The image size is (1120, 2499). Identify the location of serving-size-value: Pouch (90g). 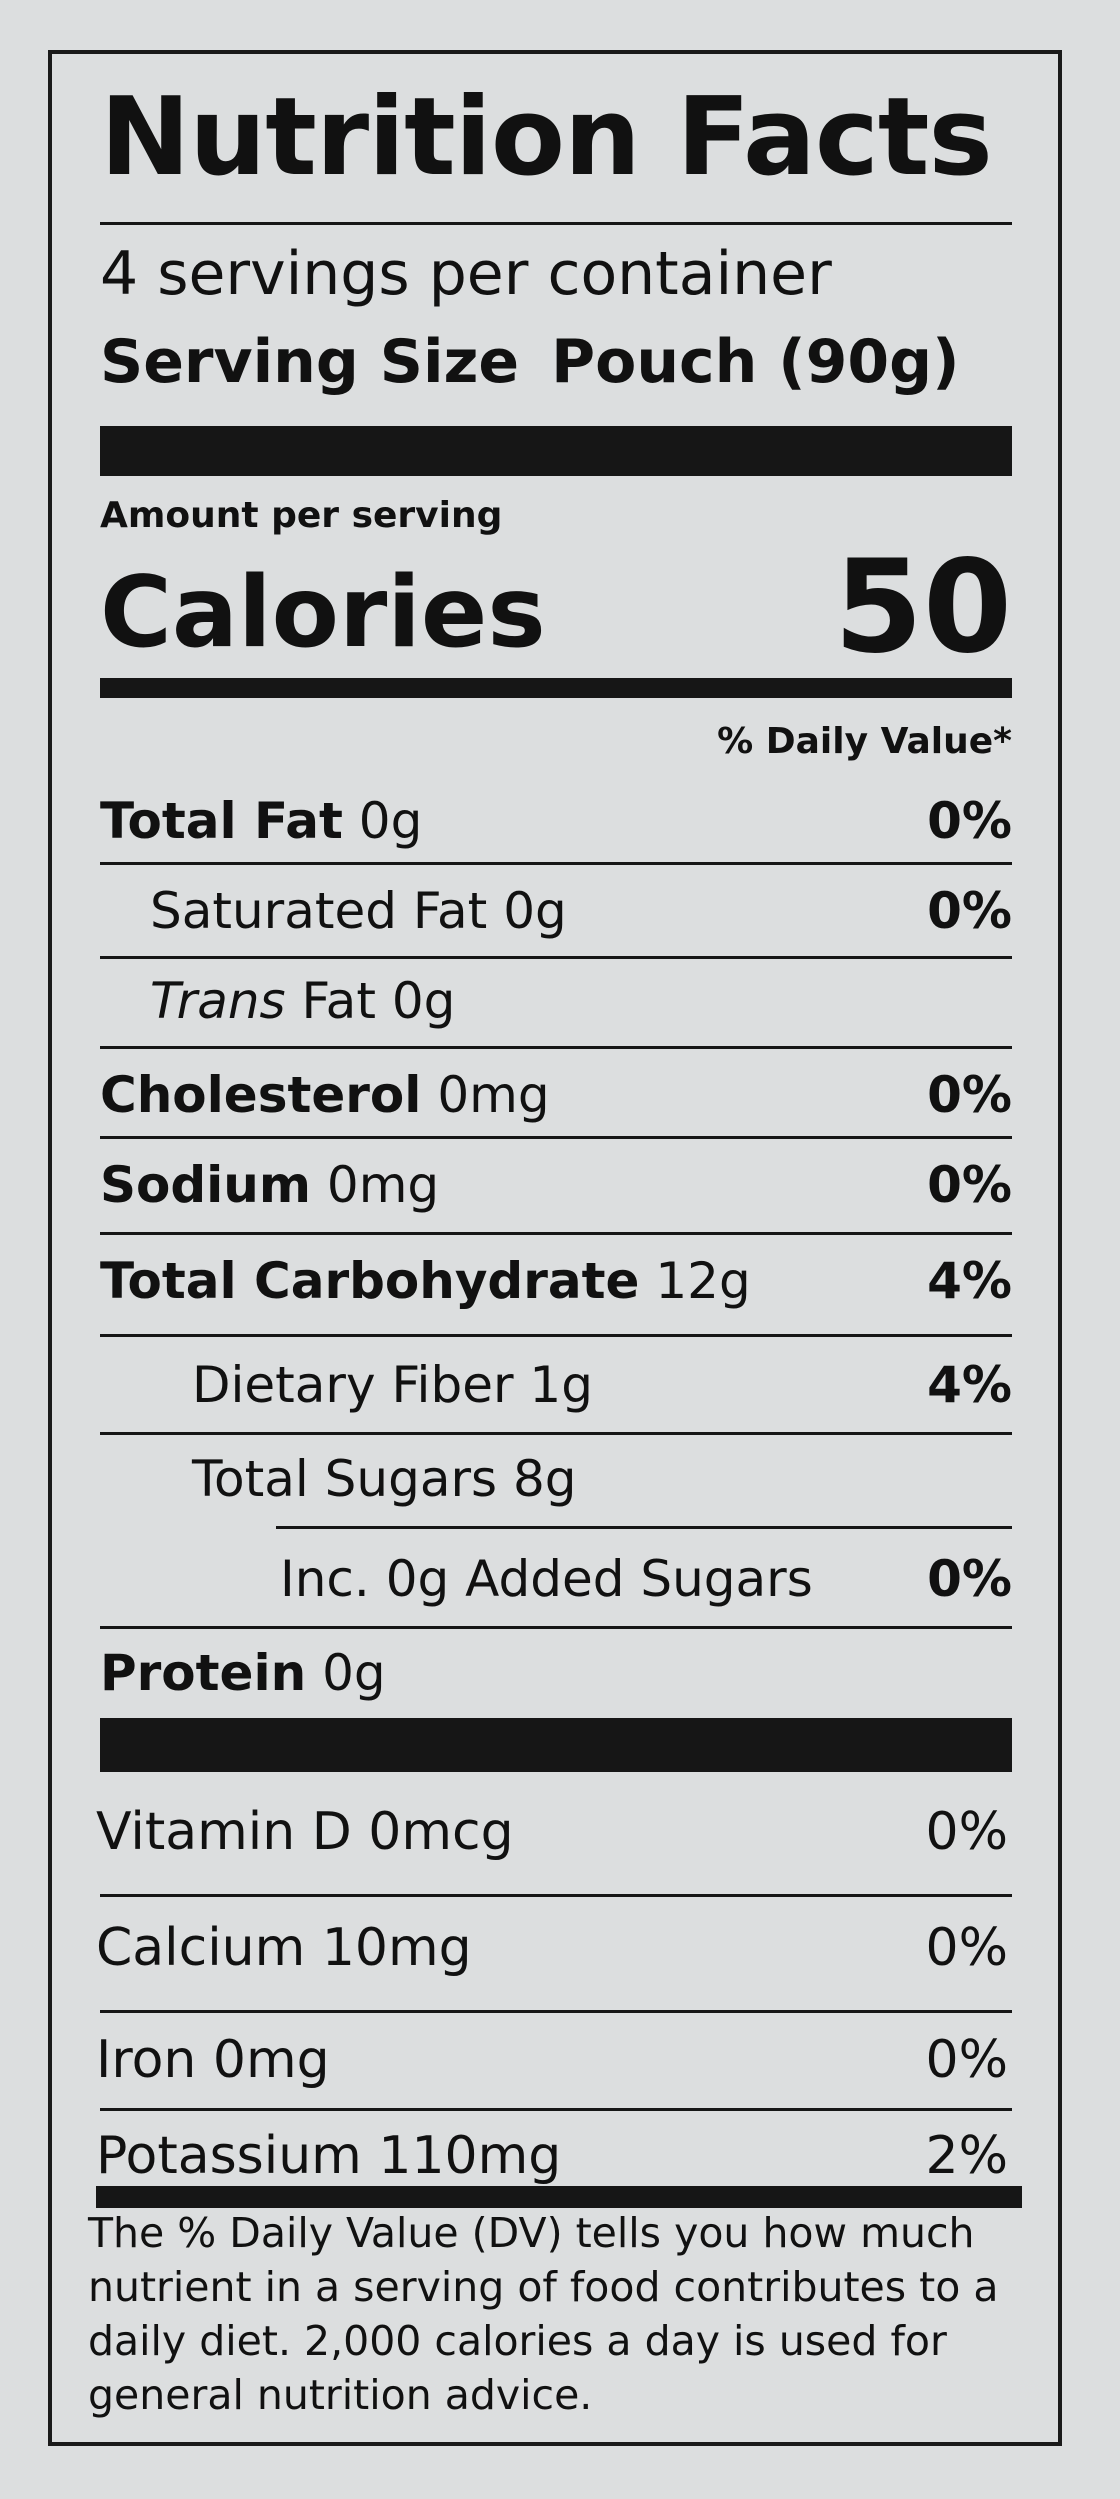
(755, 362).